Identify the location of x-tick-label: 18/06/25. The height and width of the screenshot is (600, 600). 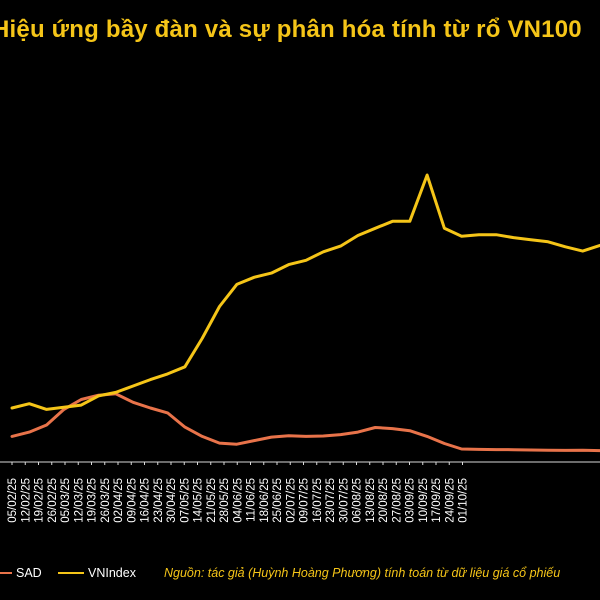
(265, 500).